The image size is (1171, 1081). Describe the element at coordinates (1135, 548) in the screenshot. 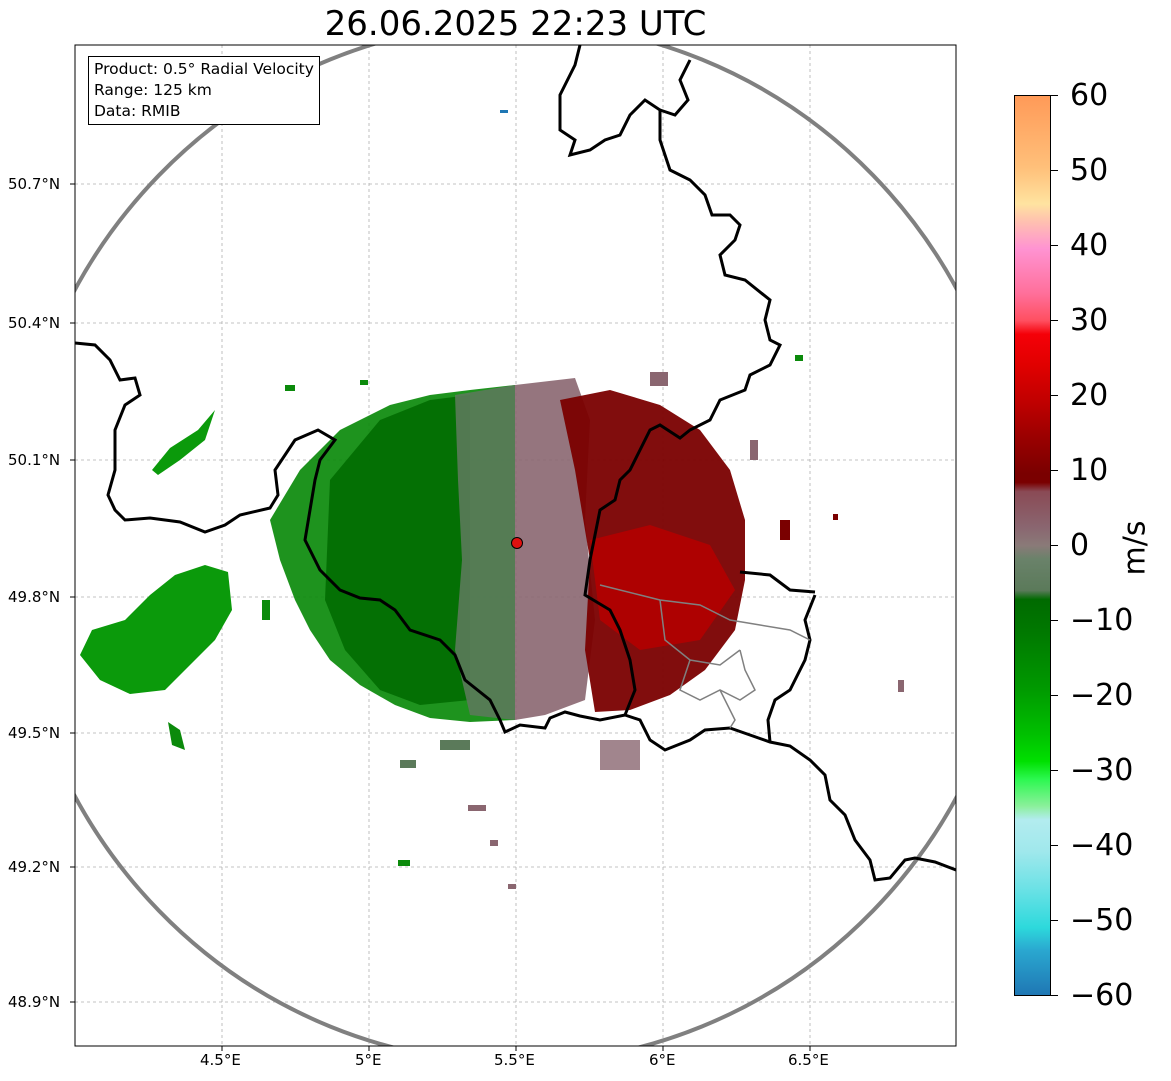

I see `colorbar-unit-label: m/s` at that location.